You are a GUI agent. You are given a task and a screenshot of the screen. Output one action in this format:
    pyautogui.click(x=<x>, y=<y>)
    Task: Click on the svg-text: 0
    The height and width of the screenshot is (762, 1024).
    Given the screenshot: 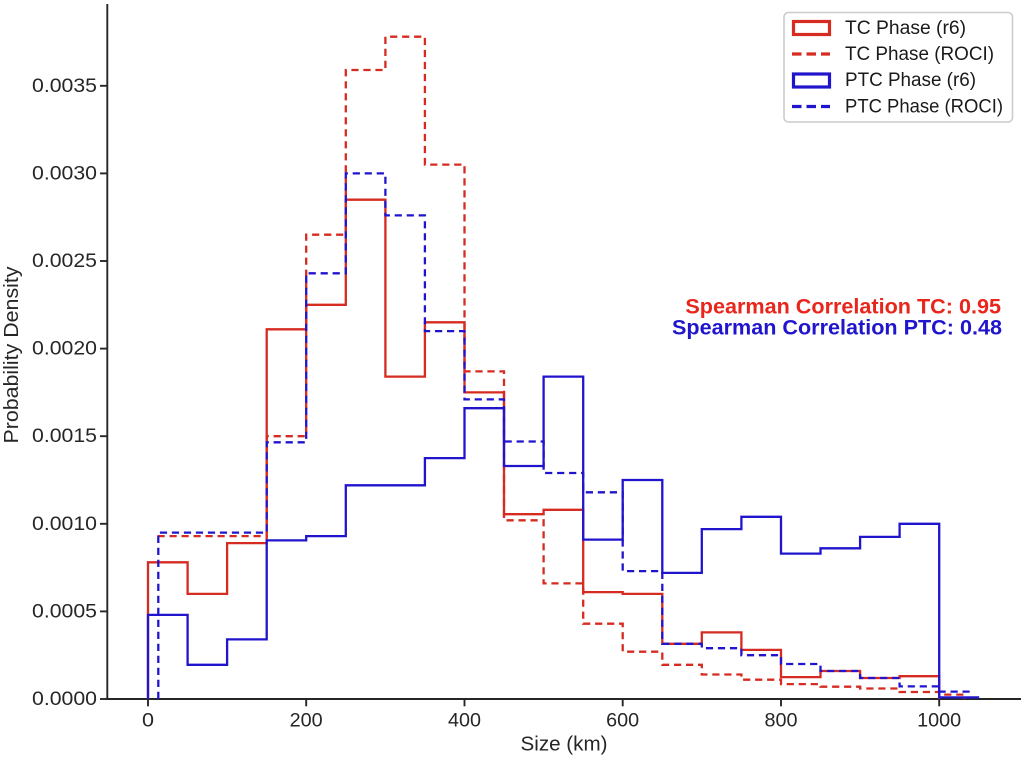 What is the action you would take?
    pyautogui.click(x=148, y=721)
    